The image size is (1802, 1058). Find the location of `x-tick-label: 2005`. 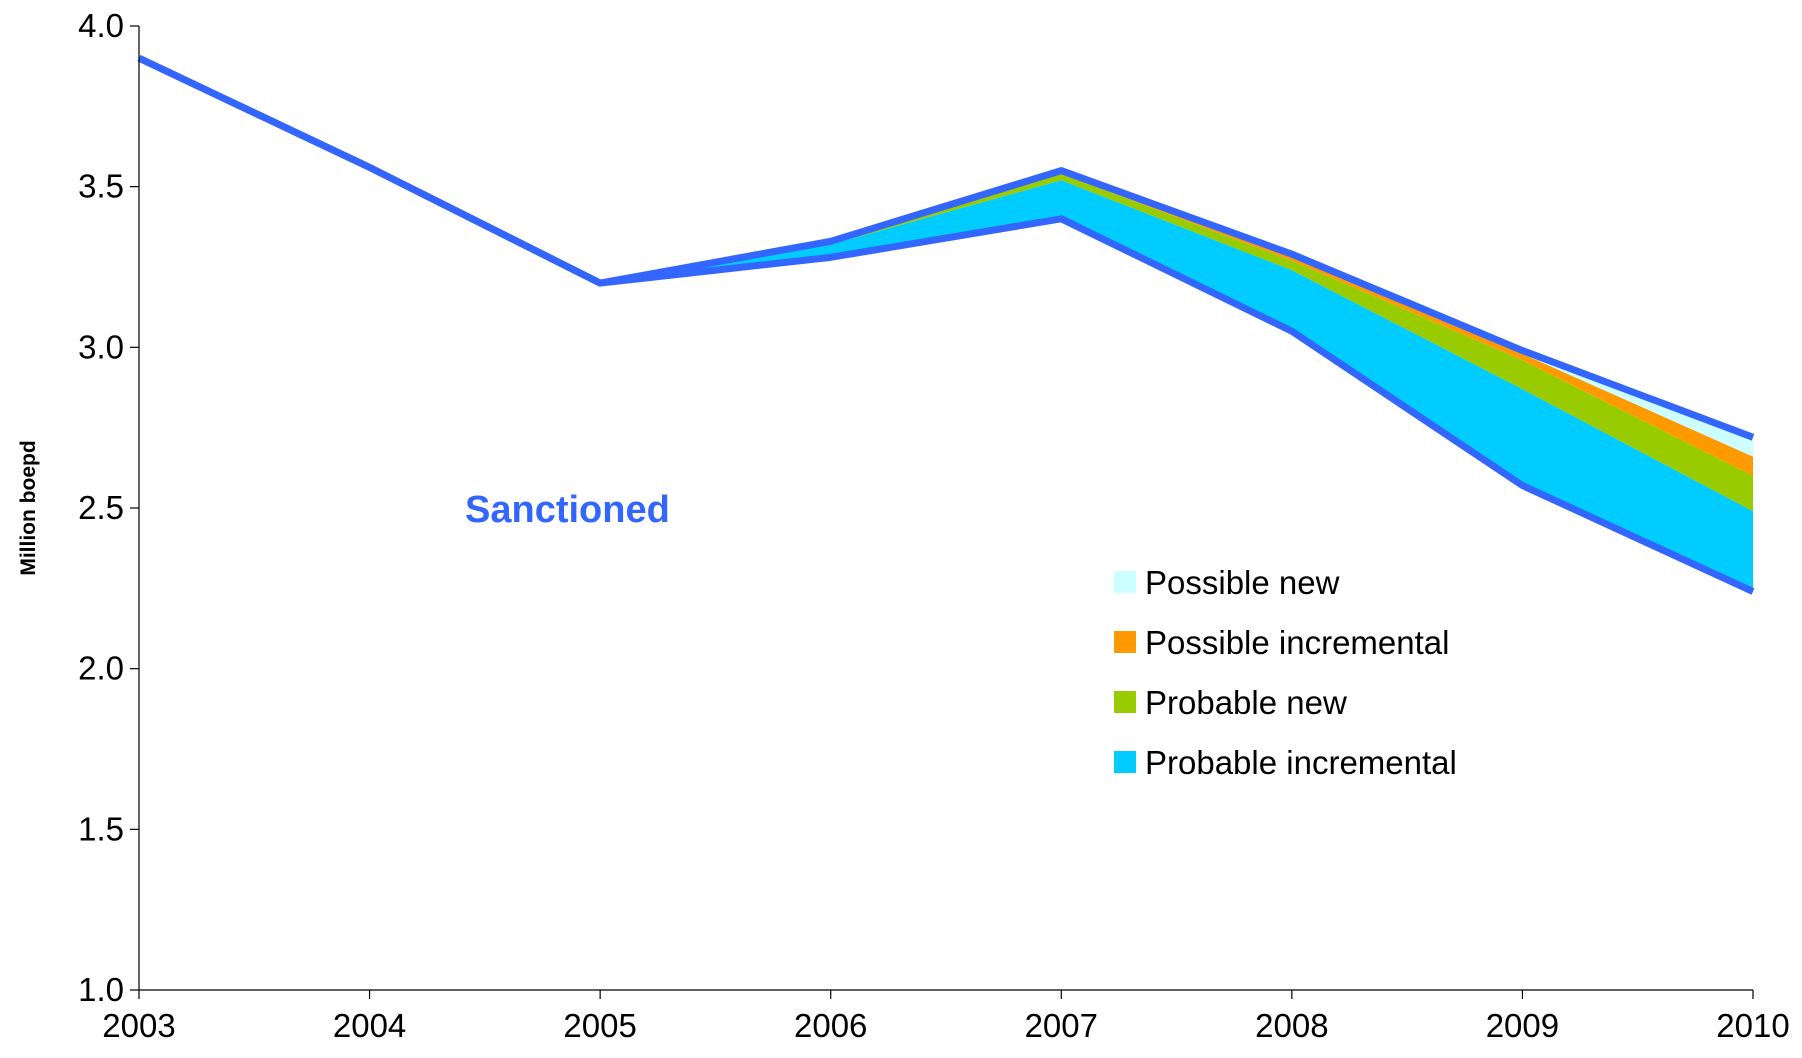

x-tick-label: 2005 is located at coordinates (599, 1025).